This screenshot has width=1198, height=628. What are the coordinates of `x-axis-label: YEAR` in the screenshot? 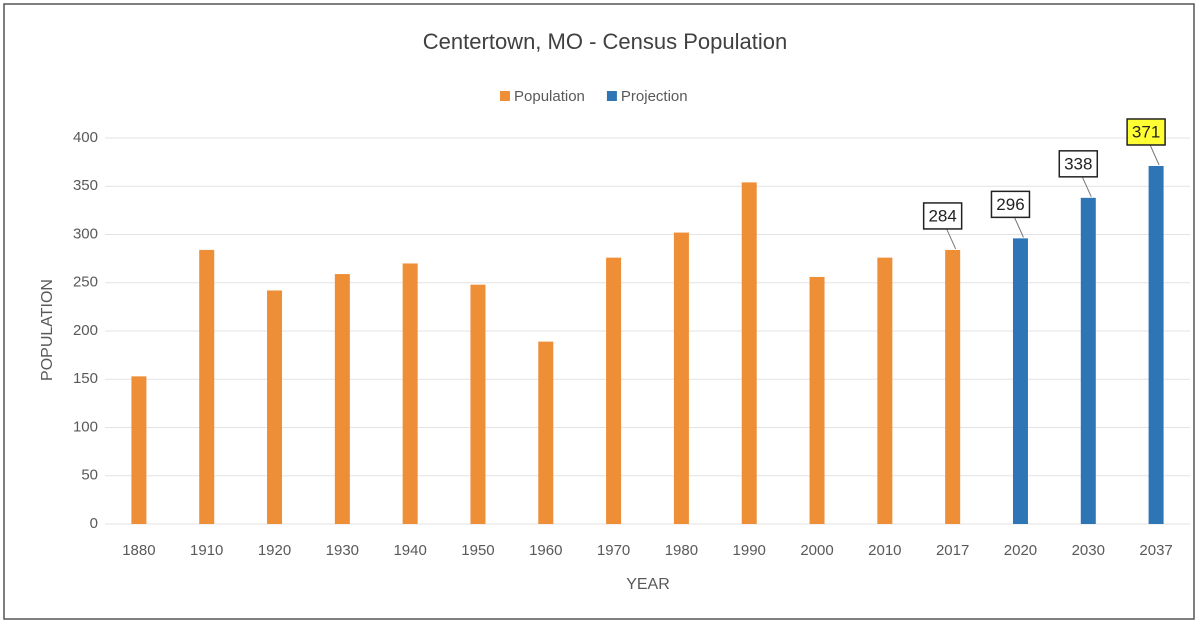 It's located at (648, 584).